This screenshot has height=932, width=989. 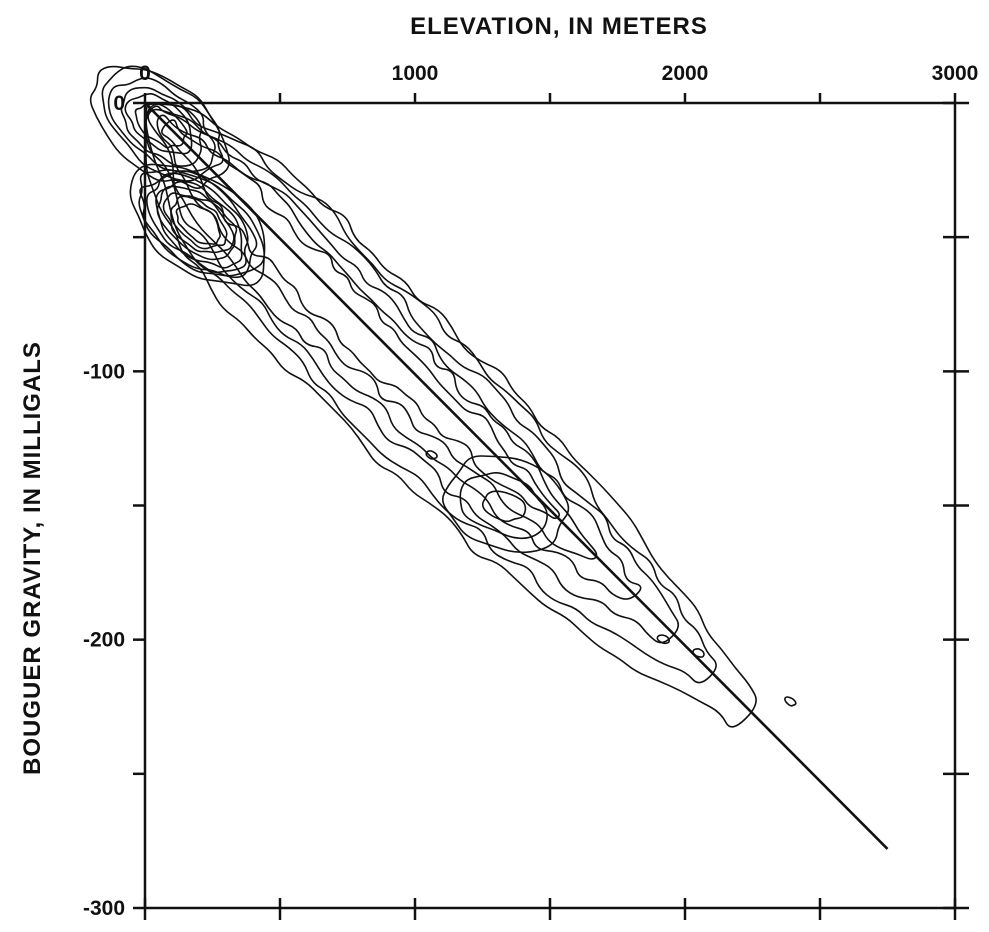 I want to click on x-axis-title: ELEVATION, IN METERS, so click(x=559, y=26).